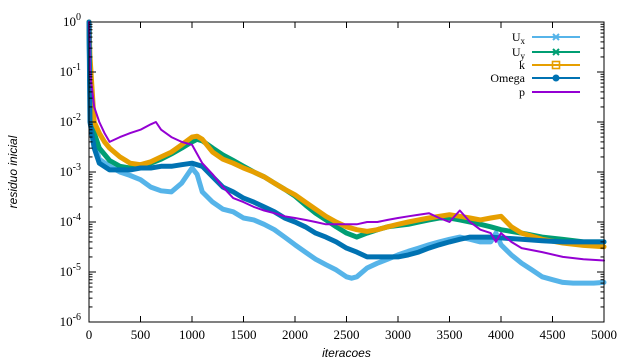 This screenshot has height=361, width=619. What do you see at coordinates (450, 334) in the screenshot?
I see `x-tick-label: 3500` at bounding box center [450, 334].